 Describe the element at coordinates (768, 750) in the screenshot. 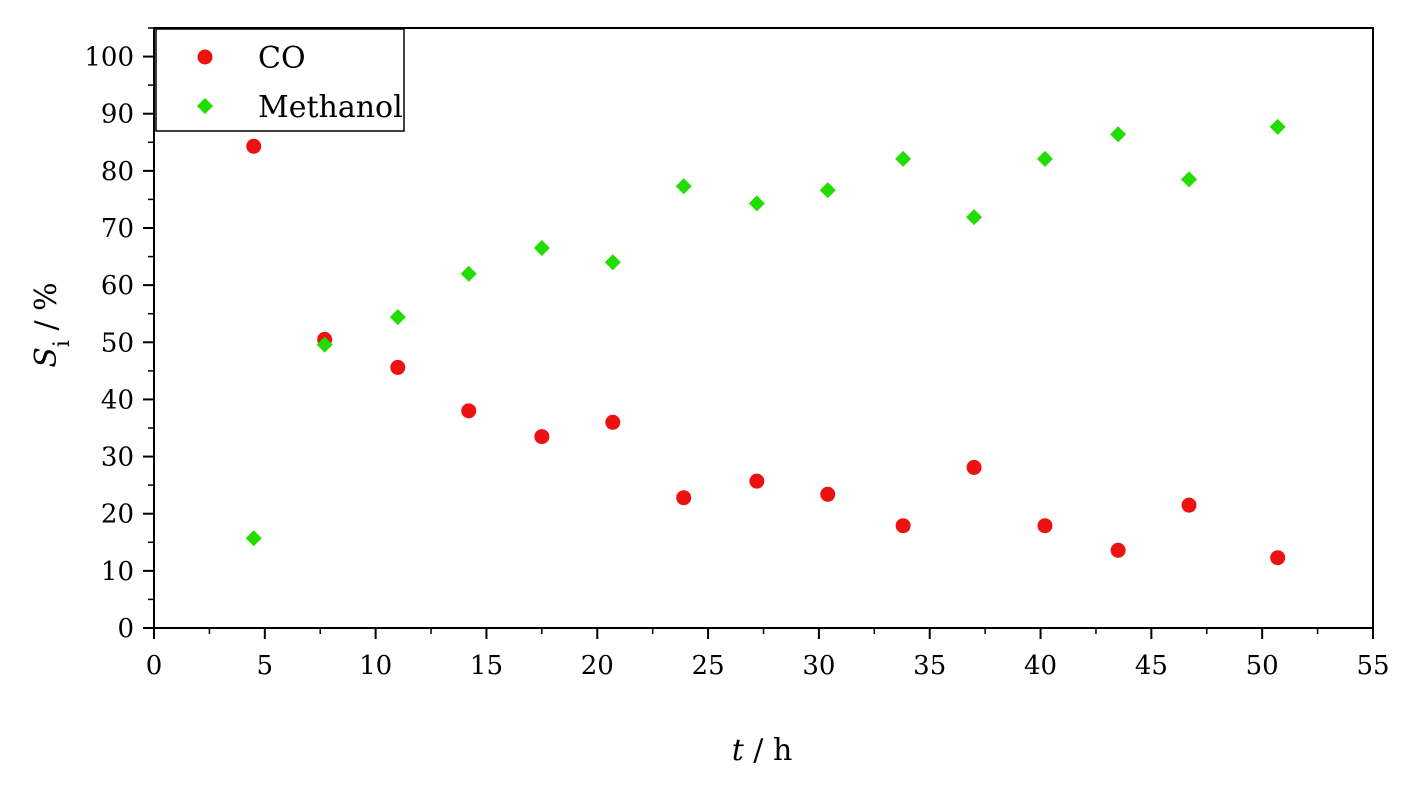

I see `x-axis-unit: / h` at that location.